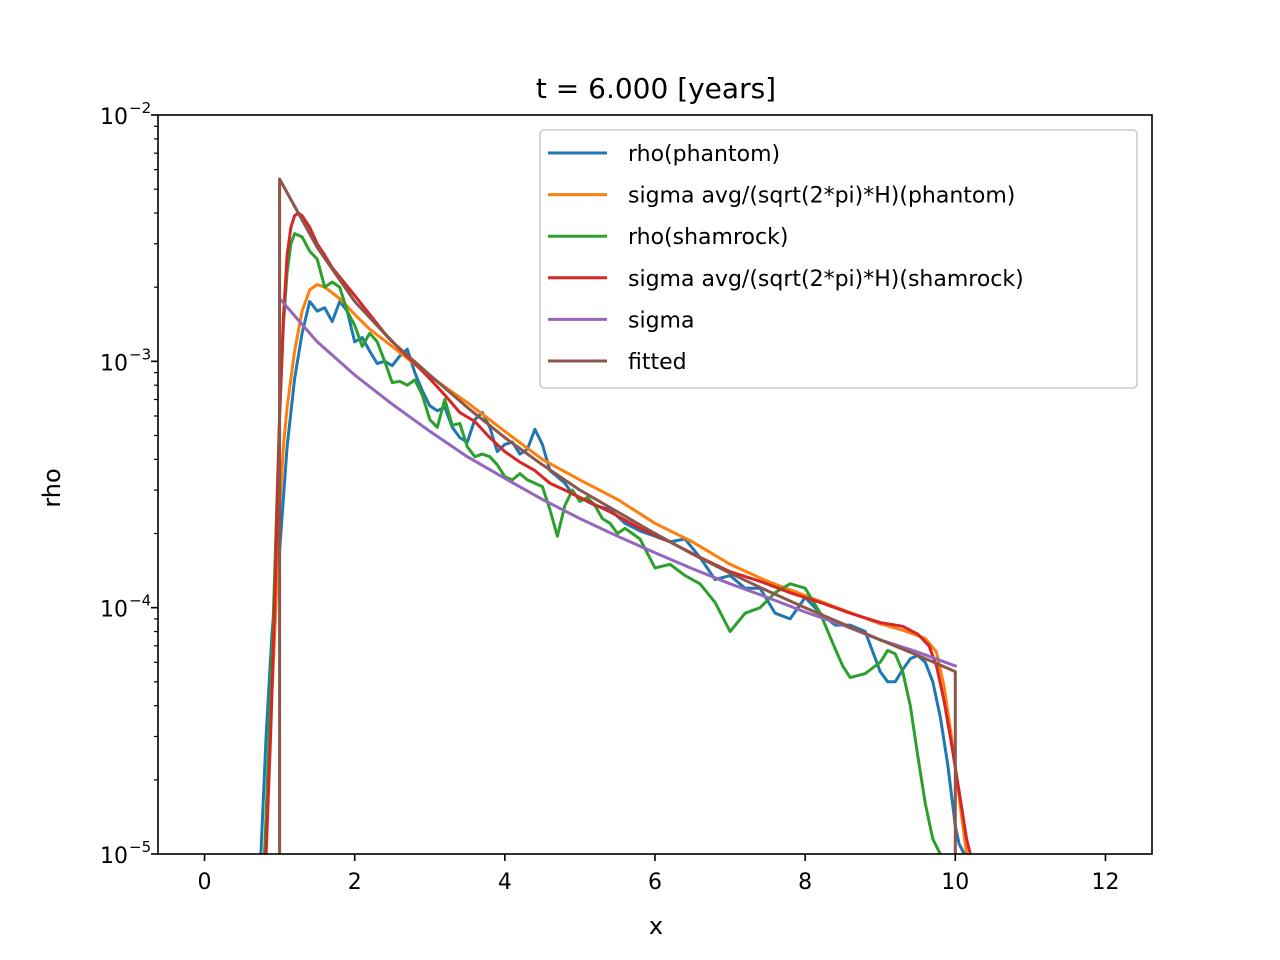  I want to click on x-tick-label: 10, so click(955, 882).